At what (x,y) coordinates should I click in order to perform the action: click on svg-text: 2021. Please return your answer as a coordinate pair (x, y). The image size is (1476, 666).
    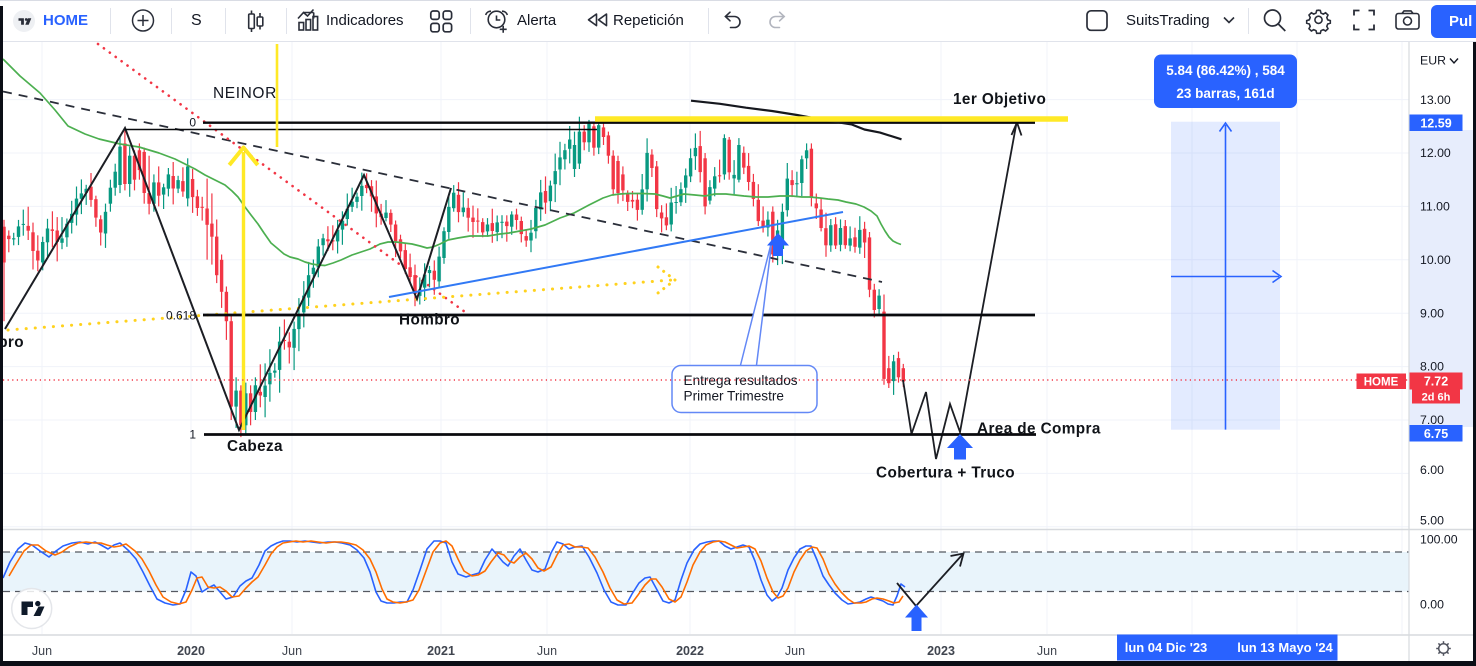
    Looking at the image, I should click on (441, 651).